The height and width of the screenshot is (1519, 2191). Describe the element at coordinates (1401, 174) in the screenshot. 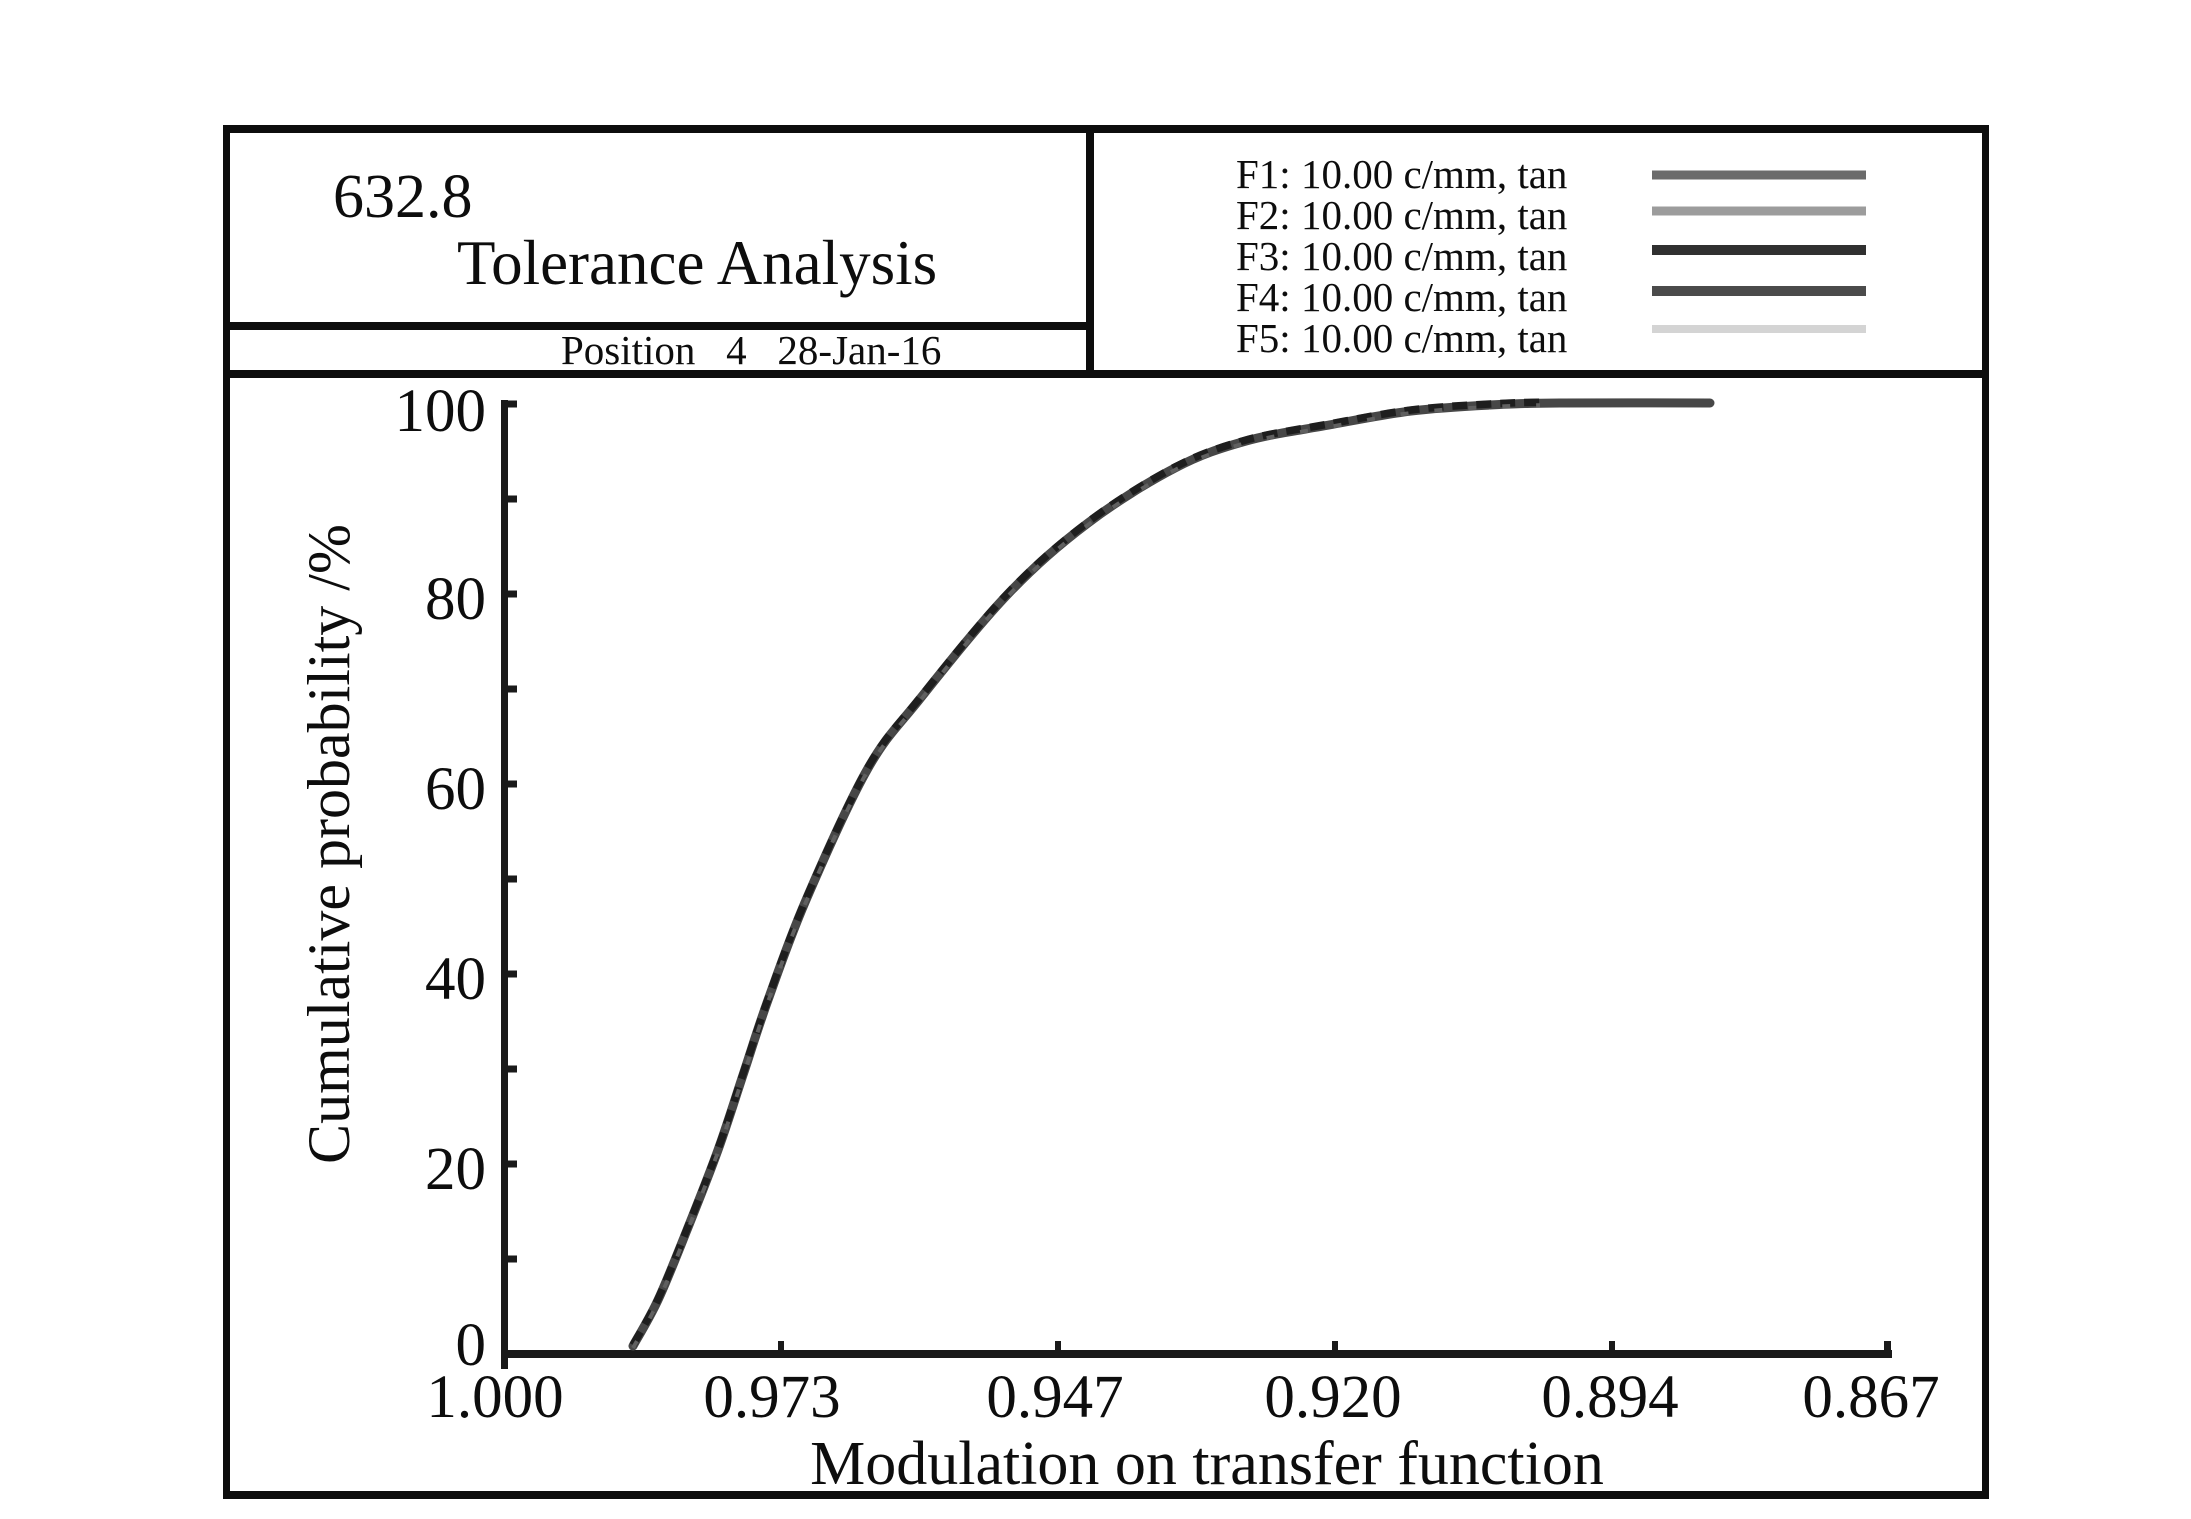

I see `svg-text: F1: 10.00 c/mm, tan` at that location.